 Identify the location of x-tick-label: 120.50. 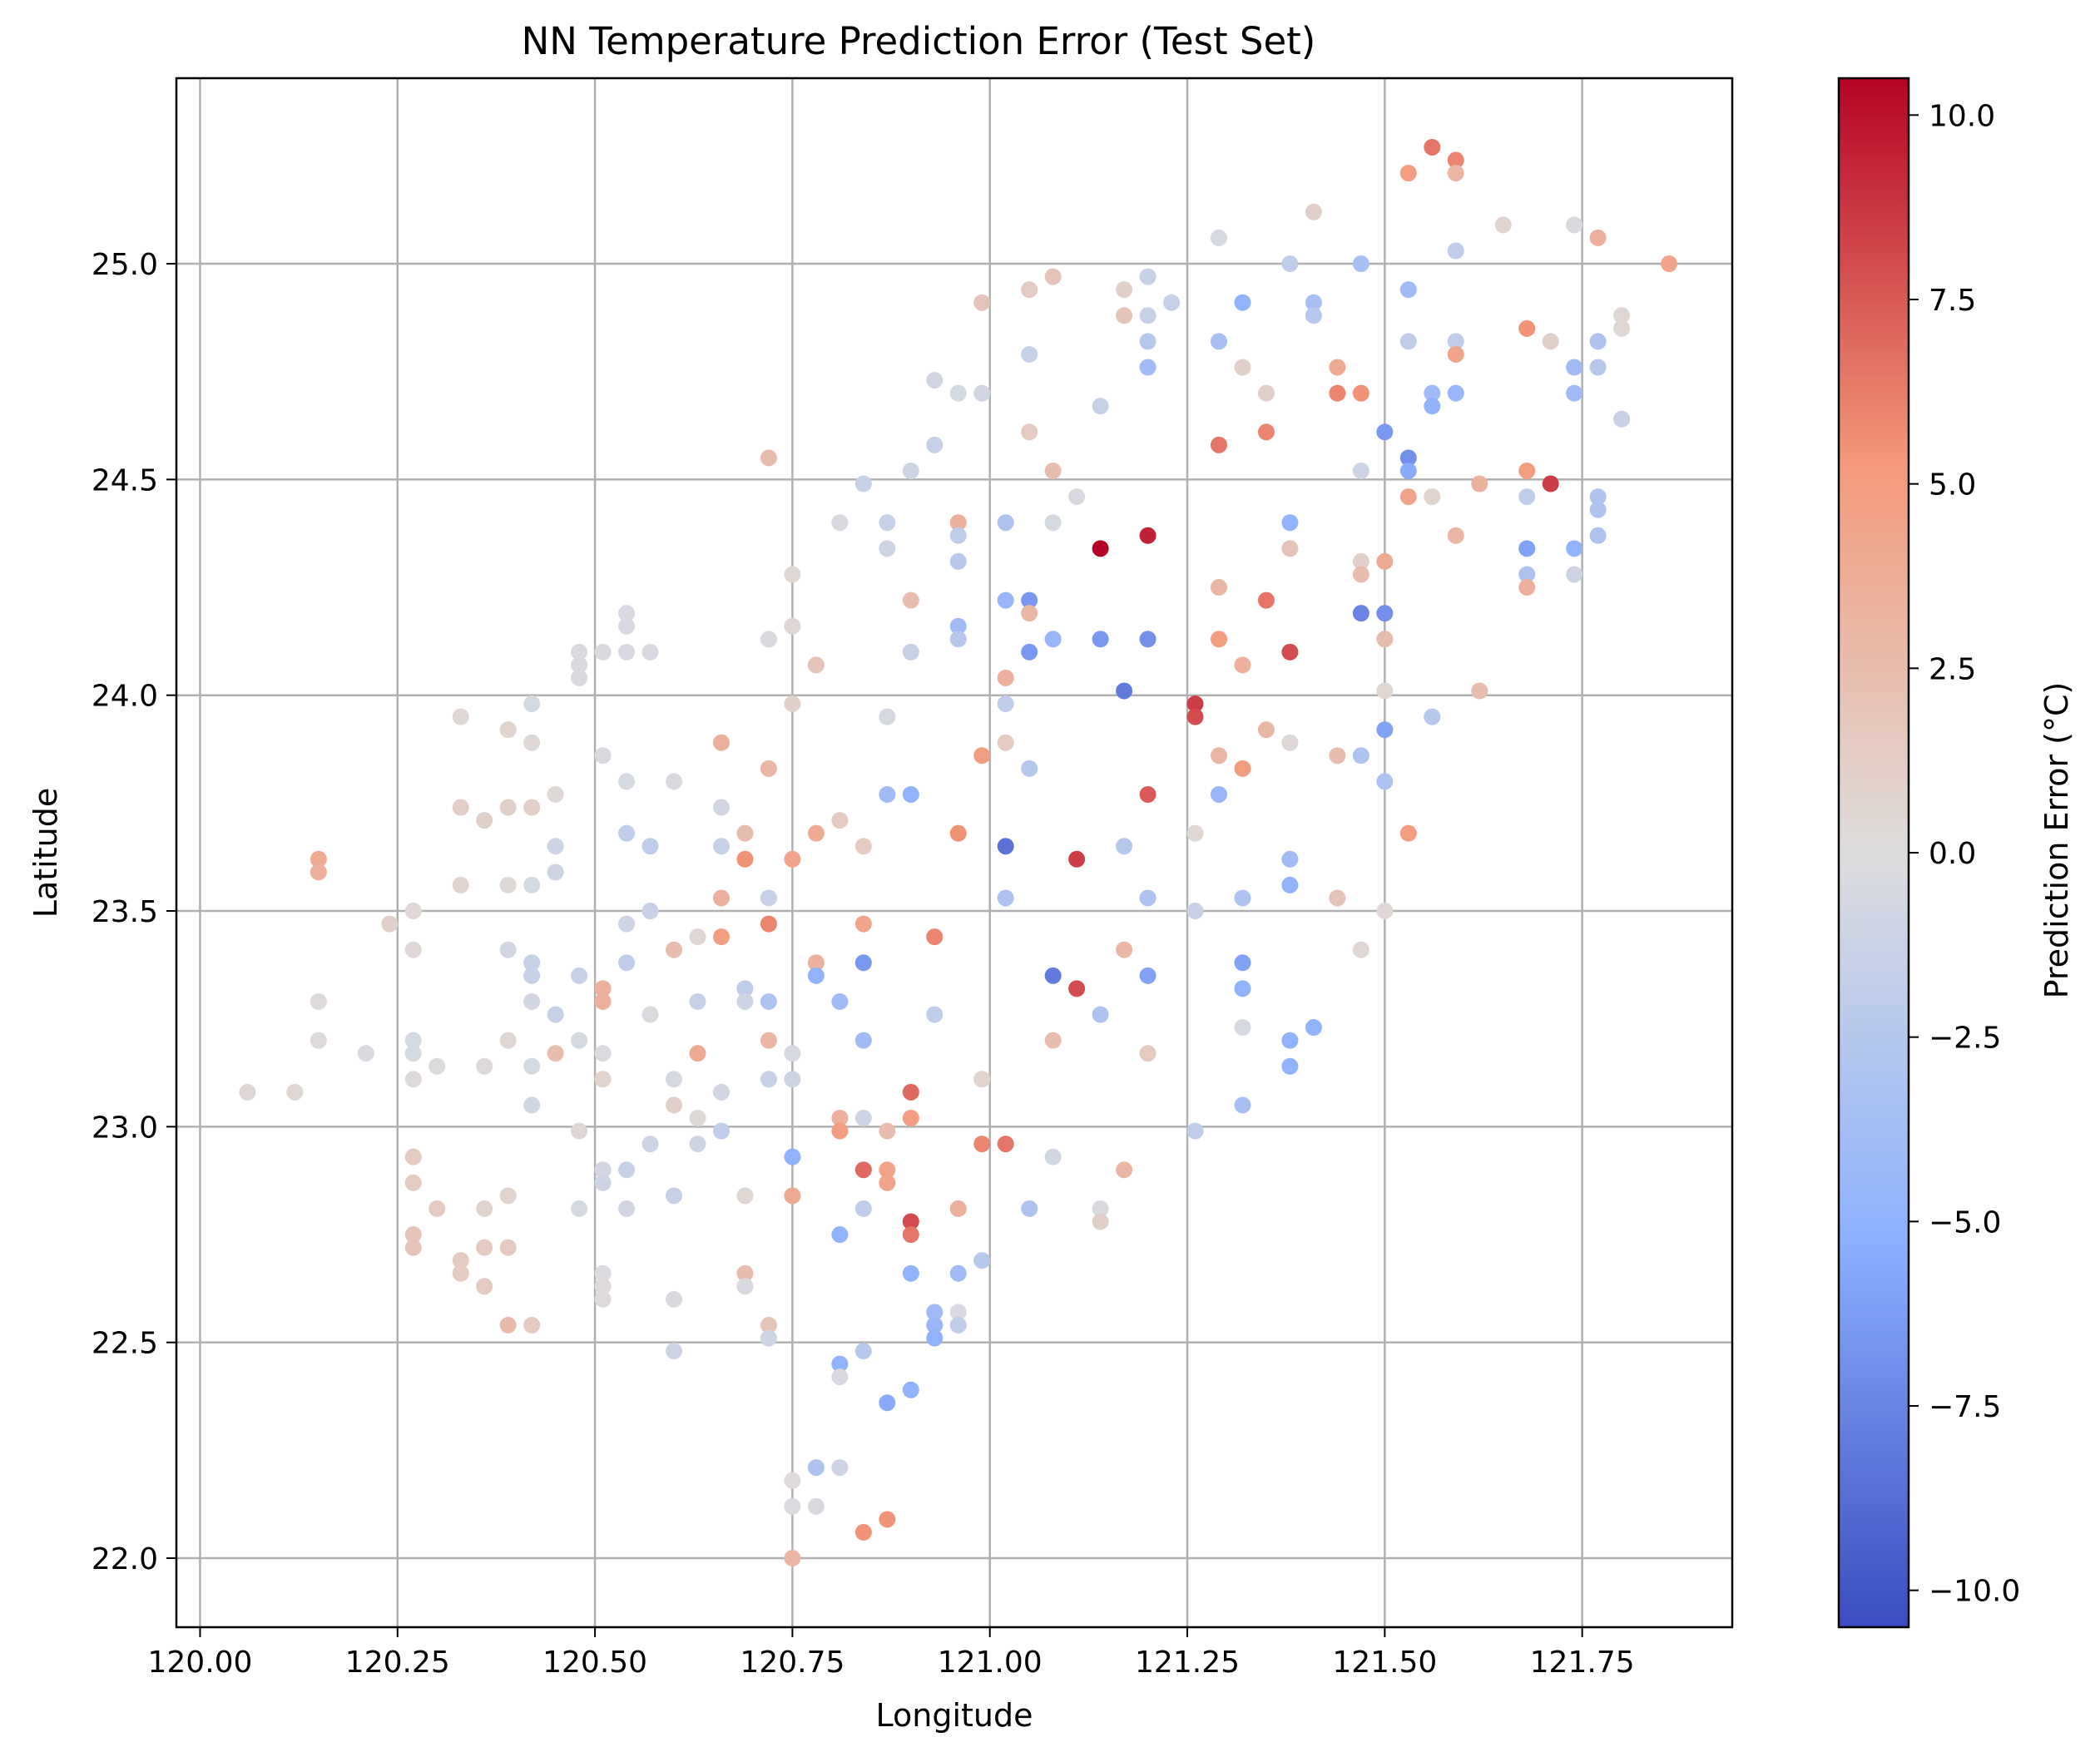
(594, 1663).